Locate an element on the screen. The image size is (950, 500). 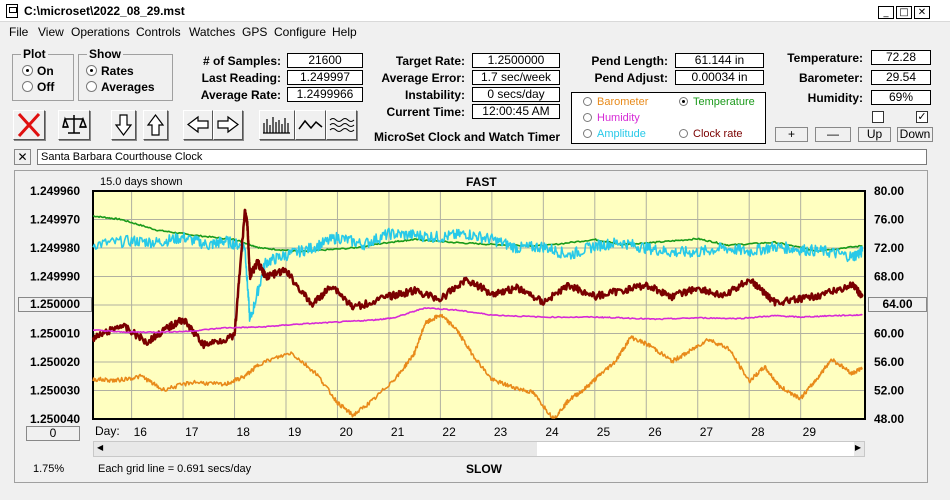
right-arrow-button is located at coordinates (228, 125).